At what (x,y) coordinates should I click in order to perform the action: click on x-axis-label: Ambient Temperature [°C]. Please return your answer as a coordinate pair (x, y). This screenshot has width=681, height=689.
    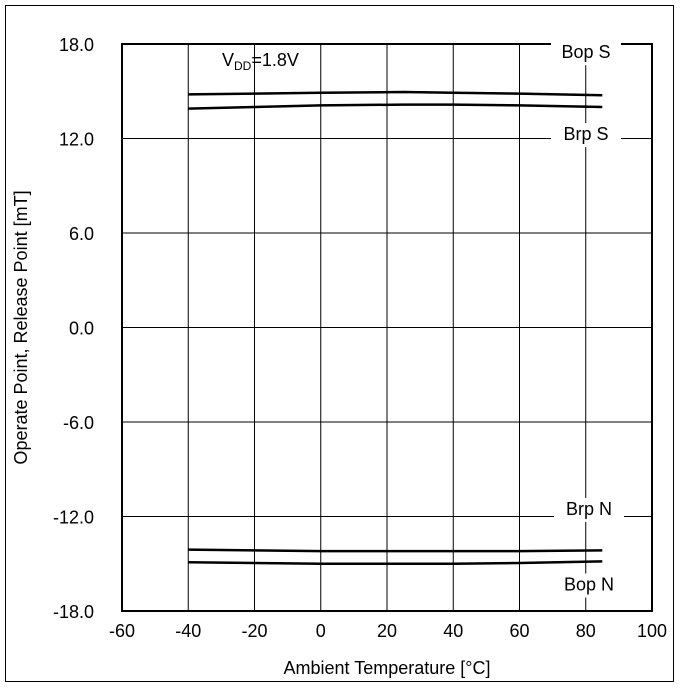
    Looking at the image, I should click on (387, 668).